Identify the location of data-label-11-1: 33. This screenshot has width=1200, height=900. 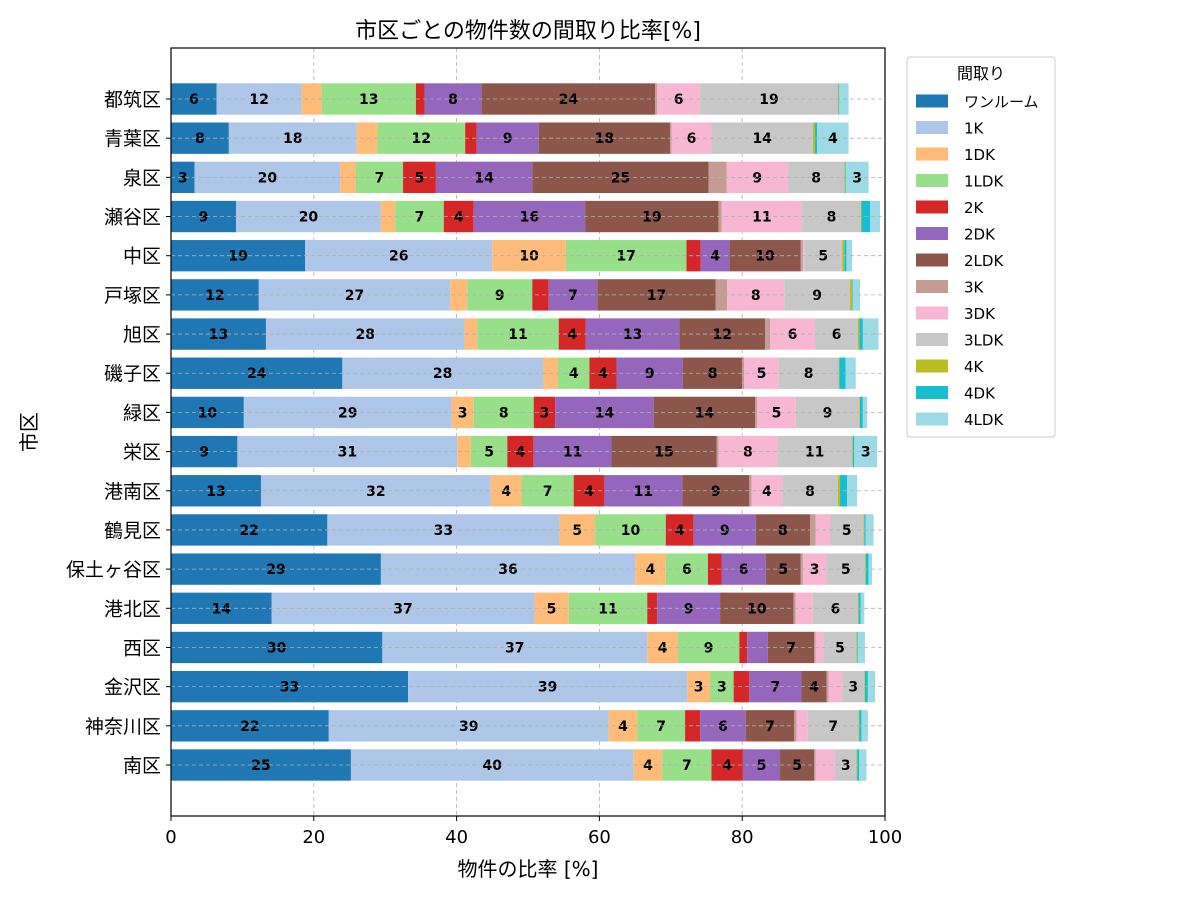
(443, 531).